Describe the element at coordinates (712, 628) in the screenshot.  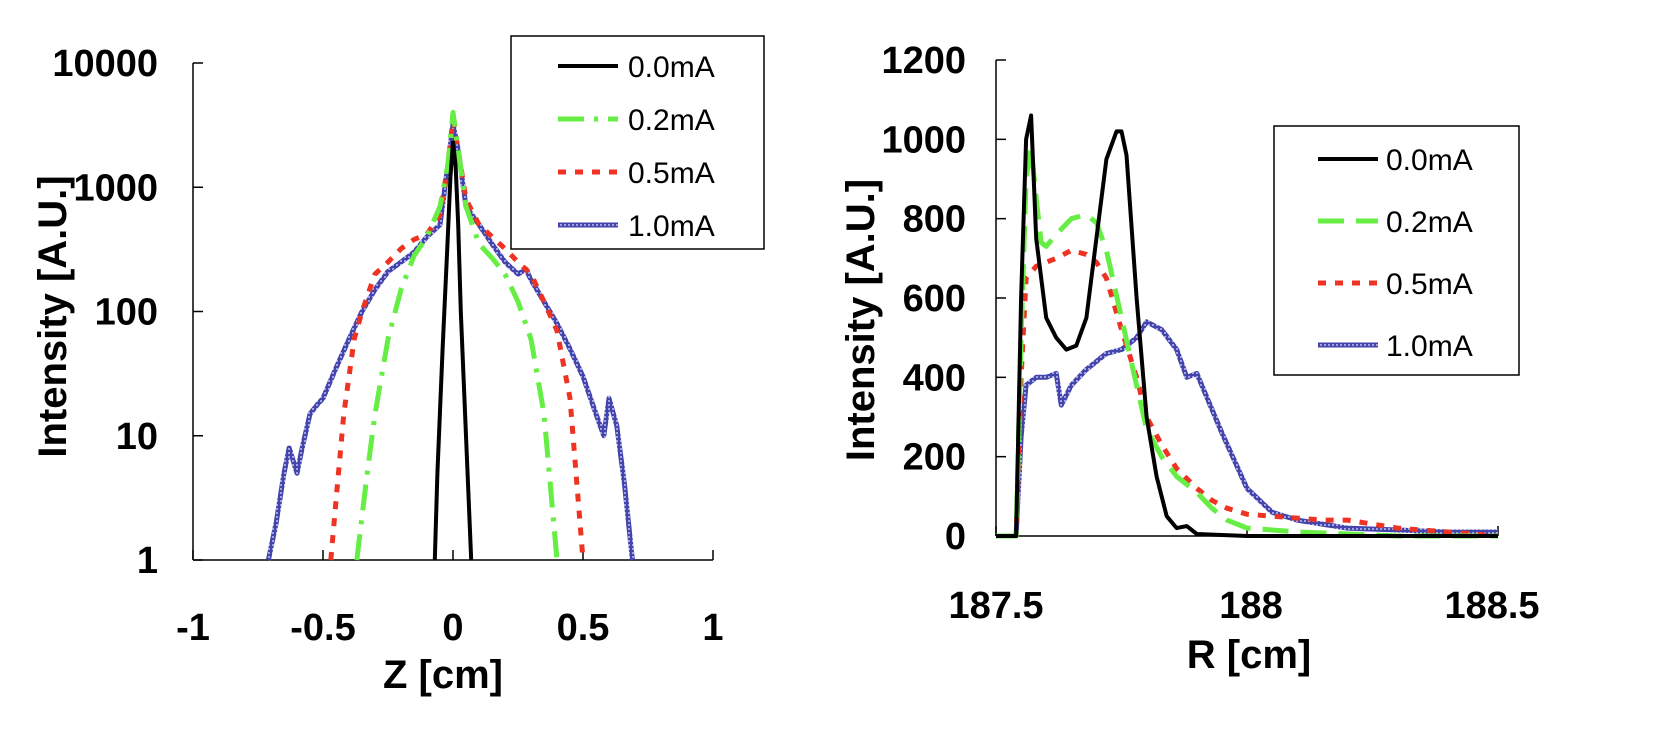
I see `x-tick-label-4: 1` at that location.